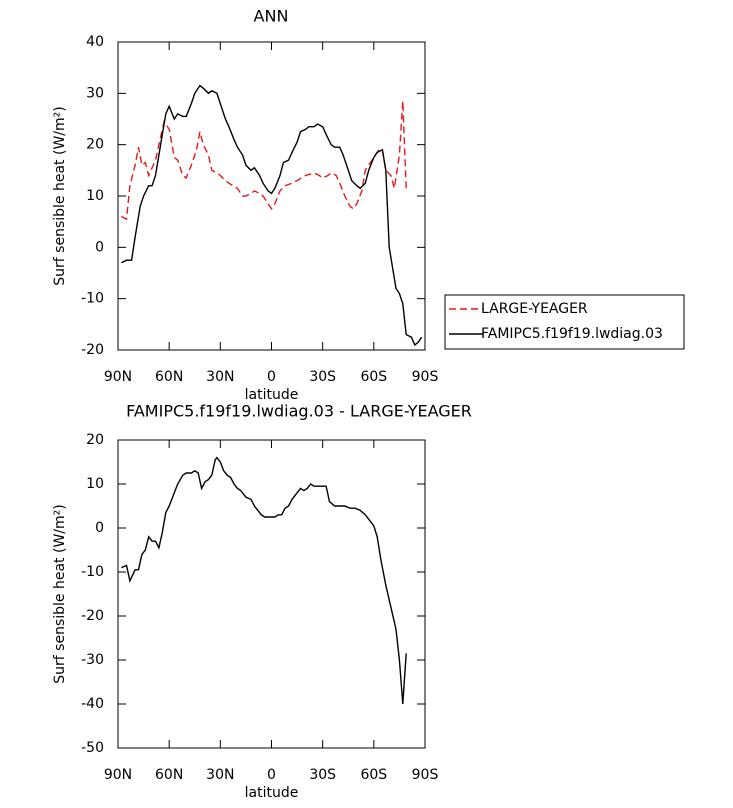  Describe the element at coordinates (95, 42) in the screenshot. I see `y-tick-label: 40` at that location.